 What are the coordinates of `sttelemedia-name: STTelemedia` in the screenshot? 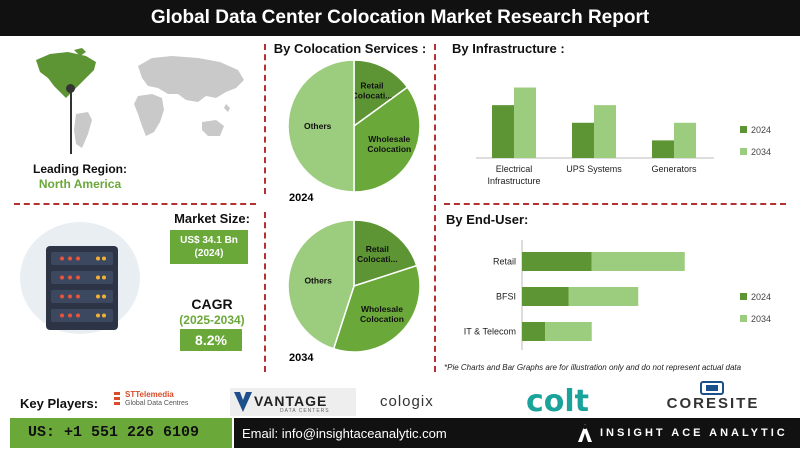 It's located at (149, 394).